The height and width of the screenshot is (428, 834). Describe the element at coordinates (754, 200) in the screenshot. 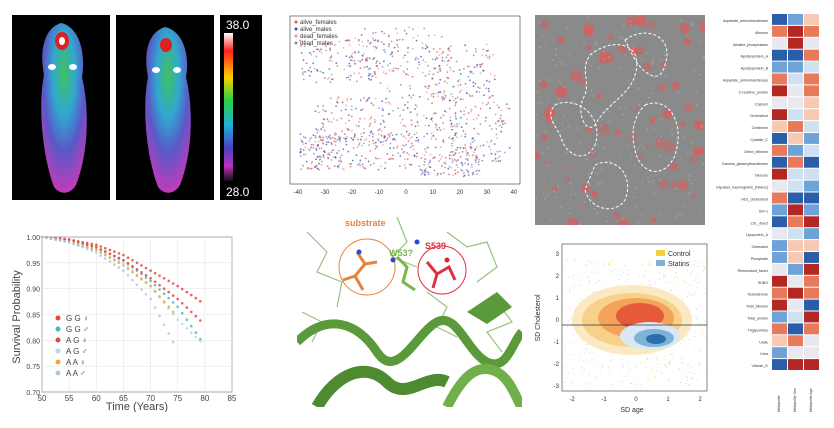

I see `heatmap-row-label: HDL_cholesterol` at that location.